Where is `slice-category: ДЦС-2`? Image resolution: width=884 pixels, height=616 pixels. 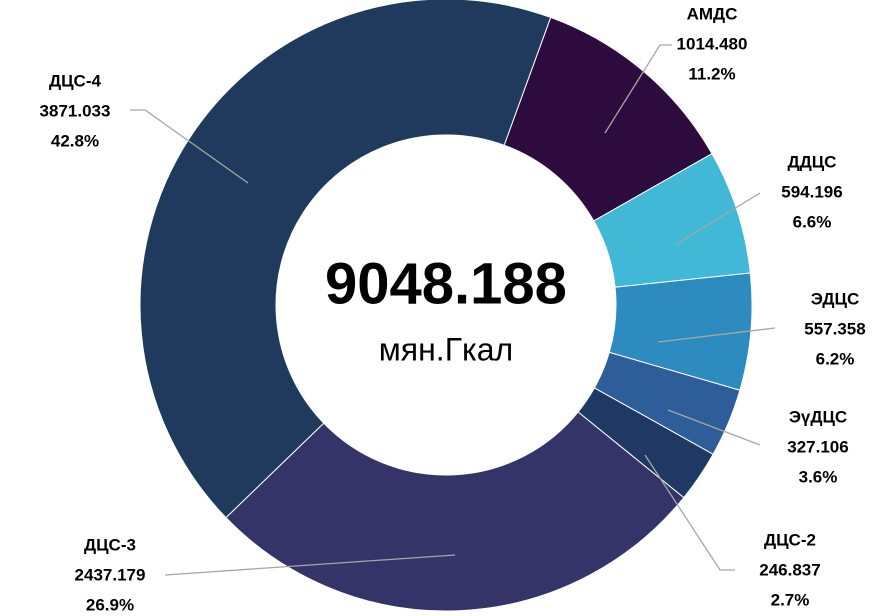 slice-category: ДЦС-2 is located at coordinates (790, 539).